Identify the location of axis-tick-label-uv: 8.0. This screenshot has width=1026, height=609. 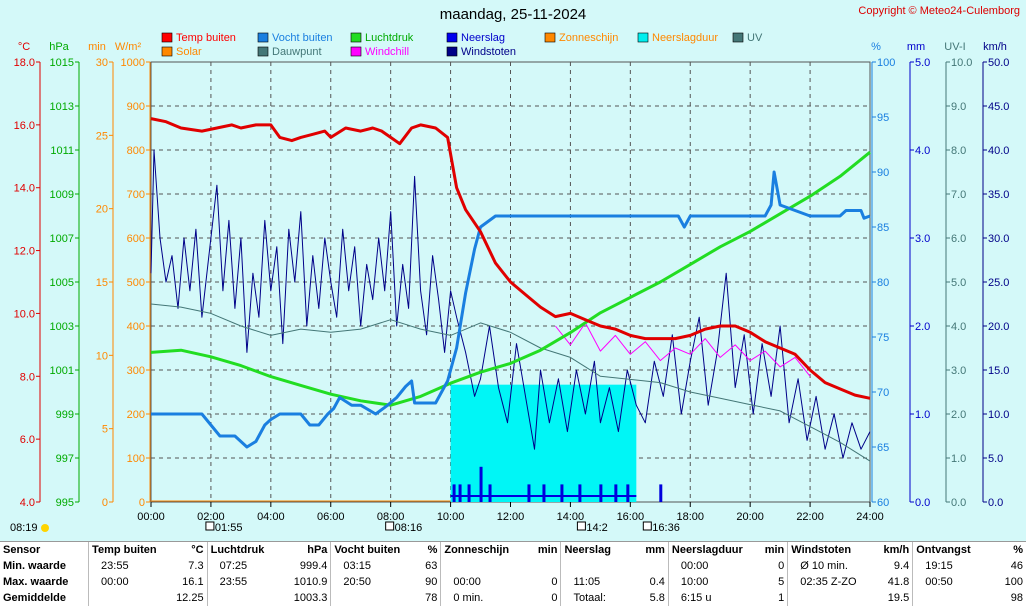
(958, 151).